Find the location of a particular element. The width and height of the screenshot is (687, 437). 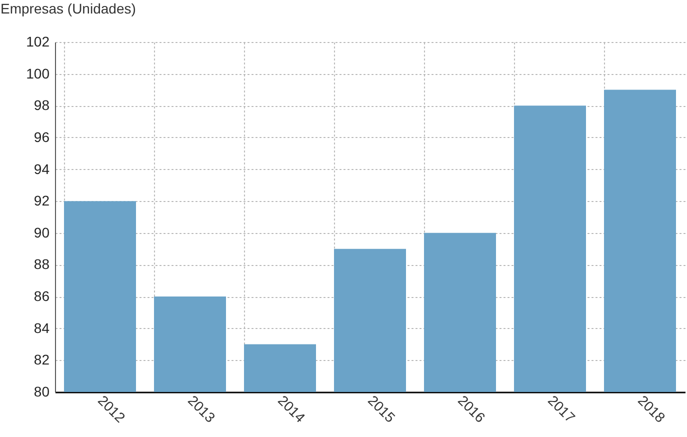

y-tick-label: 88 is located at coordinates (42, 264).